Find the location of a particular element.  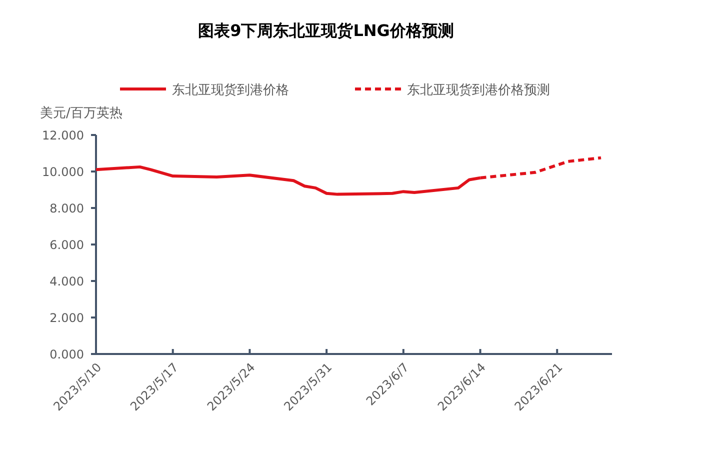

y-tick-label: 12.000 is located at coordinates (63, 135).